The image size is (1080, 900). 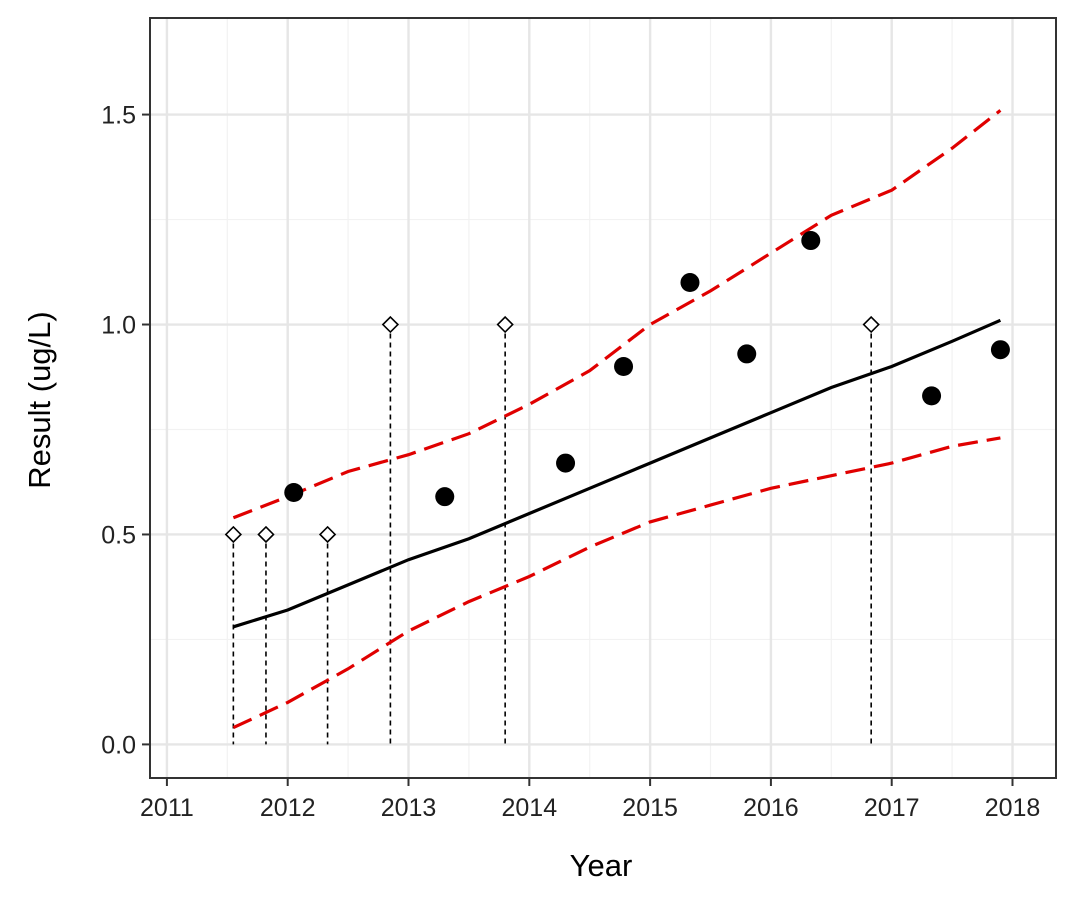 What do you see at coordinates (601, 865) in the screenshot?
I see `x-axis-title: Year` at bounding box center [601, 865].